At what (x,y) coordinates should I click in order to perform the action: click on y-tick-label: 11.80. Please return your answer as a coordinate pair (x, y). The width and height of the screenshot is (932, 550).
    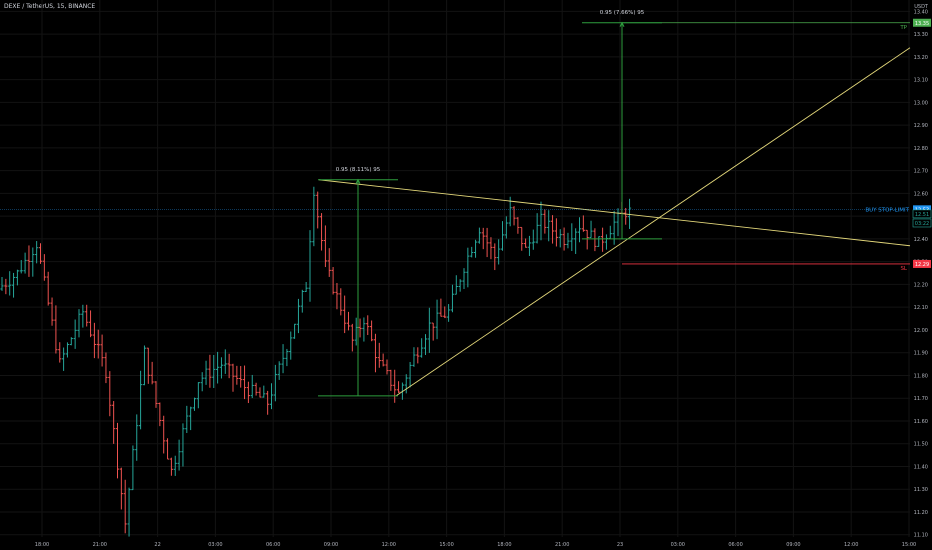
    Looking at the image, I should click on (921, 376).